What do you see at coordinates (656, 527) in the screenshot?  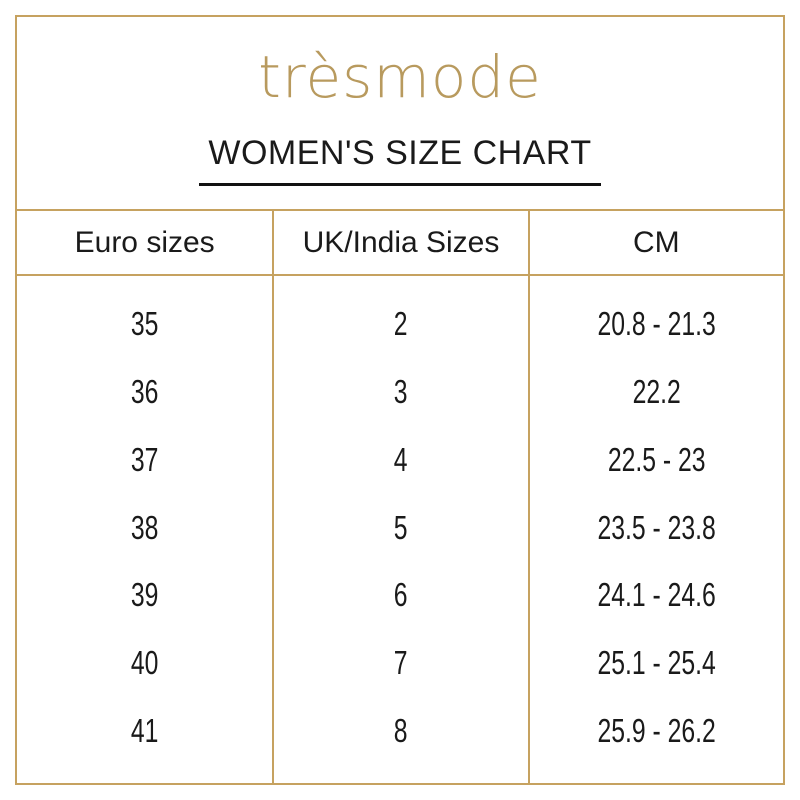 I see `table-cell: 23.5 - 23.8` at bounding box center [656, 527].